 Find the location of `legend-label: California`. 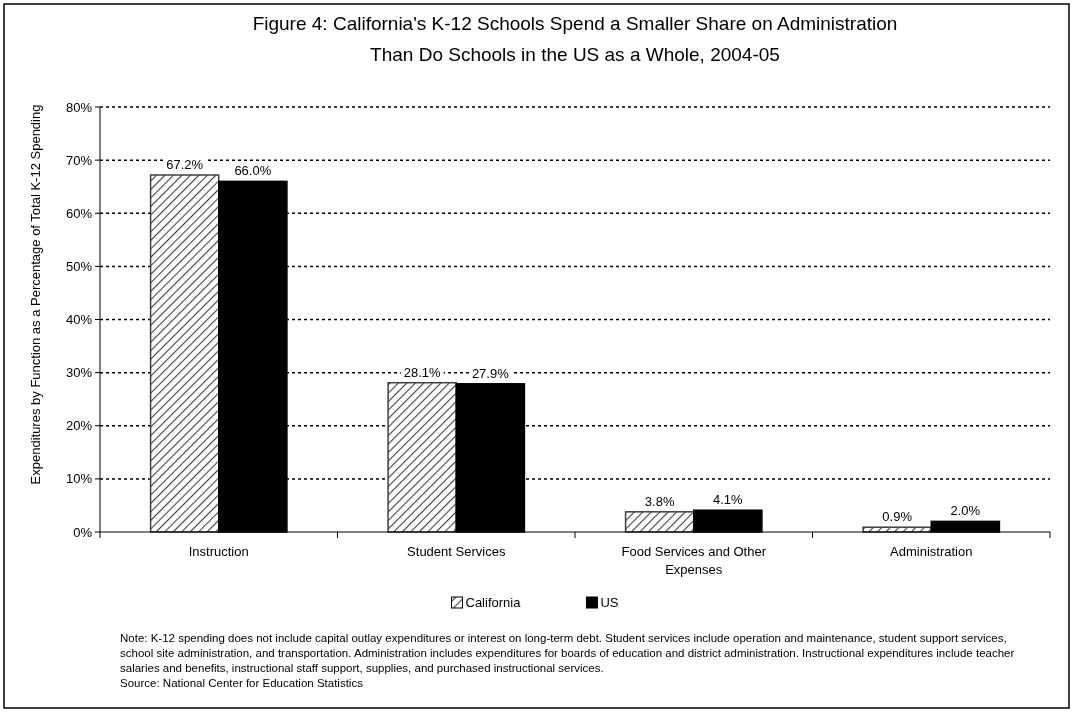

legend-label: California is located at coordinates (493, 602).